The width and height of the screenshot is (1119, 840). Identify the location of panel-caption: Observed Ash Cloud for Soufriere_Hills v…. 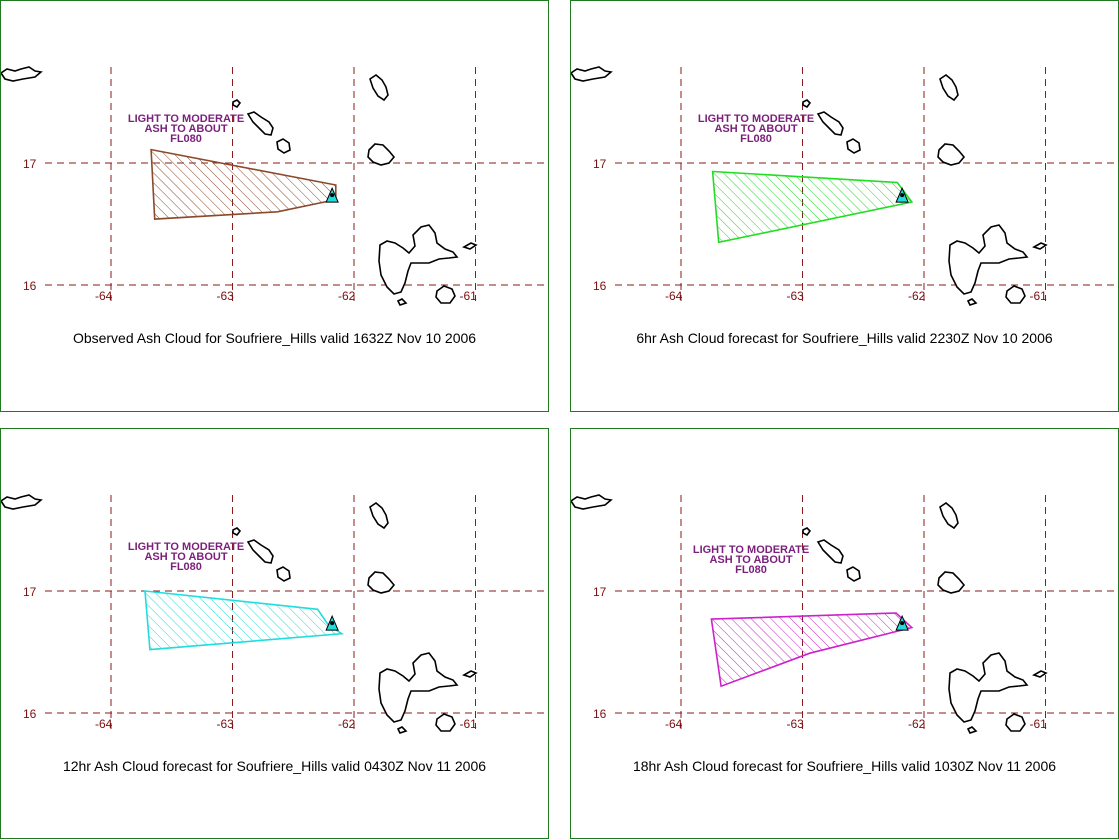
(274, 338).